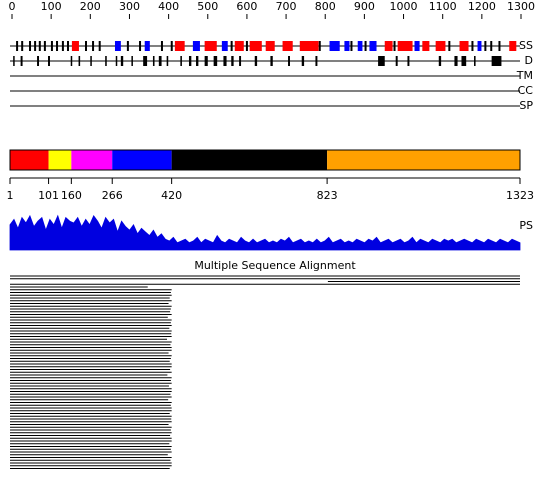 Image resolution: width=550 pixels, height=495 pixels. I want to click on boundary-label: 1323, so click(520, 195).